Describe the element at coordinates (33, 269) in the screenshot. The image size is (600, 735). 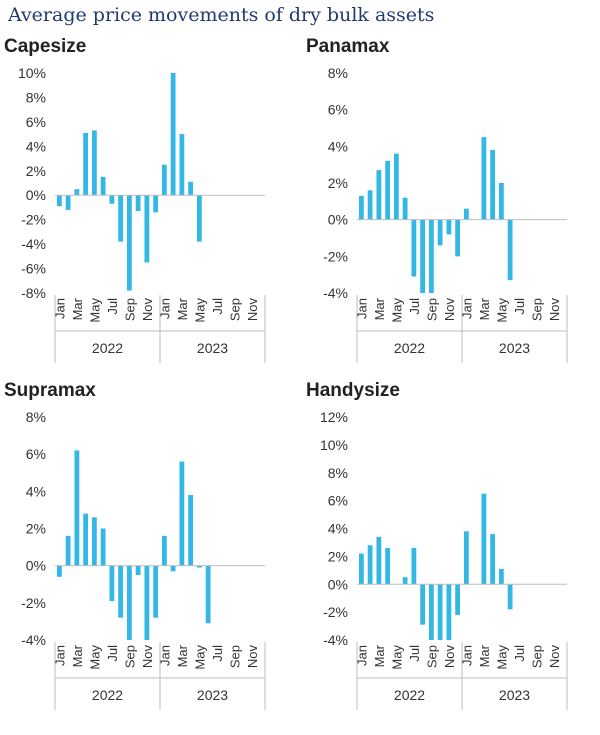
I see `y-tick-label: -6%` at that location.